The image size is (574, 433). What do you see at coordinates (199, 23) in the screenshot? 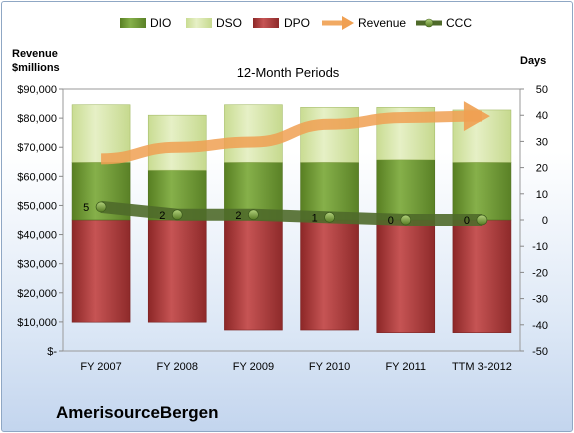
I see `legend-swatch-dso` at bounding box center [199, 23].